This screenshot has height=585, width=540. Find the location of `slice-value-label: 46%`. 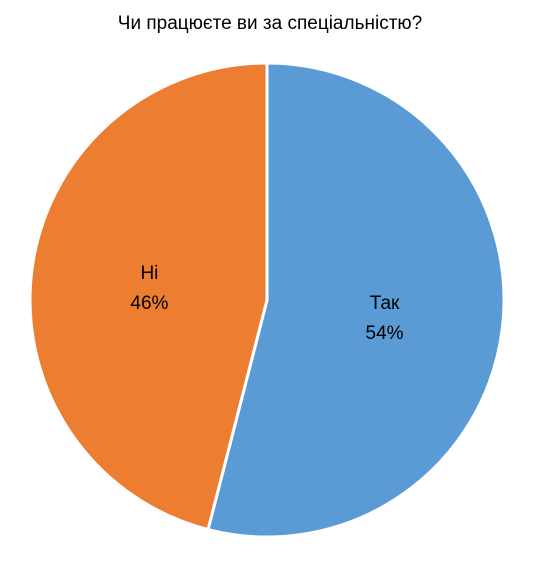

slice-value-label: 46% is located at coordinates (149, 303).